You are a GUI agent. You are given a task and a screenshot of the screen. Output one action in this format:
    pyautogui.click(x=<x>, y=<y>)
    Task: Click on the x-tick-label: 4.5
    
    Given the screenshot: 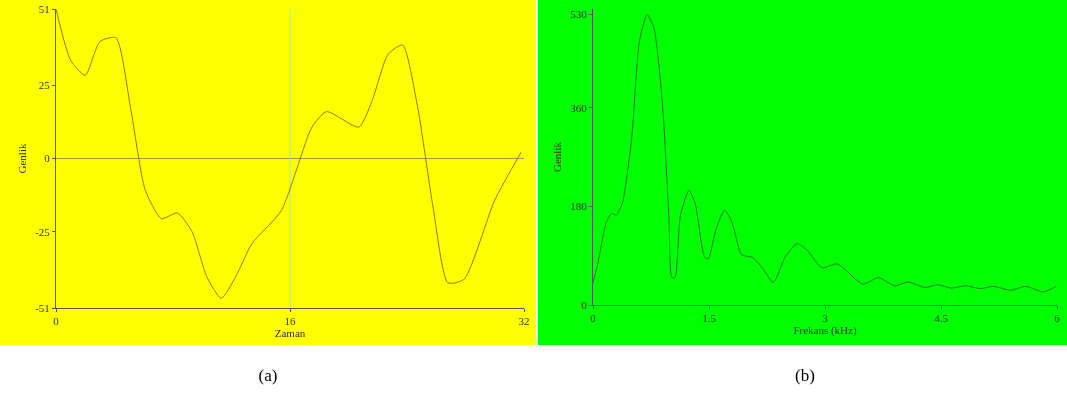 What is the action you would take?
    pyautogui.click(x=941, y=318)
    